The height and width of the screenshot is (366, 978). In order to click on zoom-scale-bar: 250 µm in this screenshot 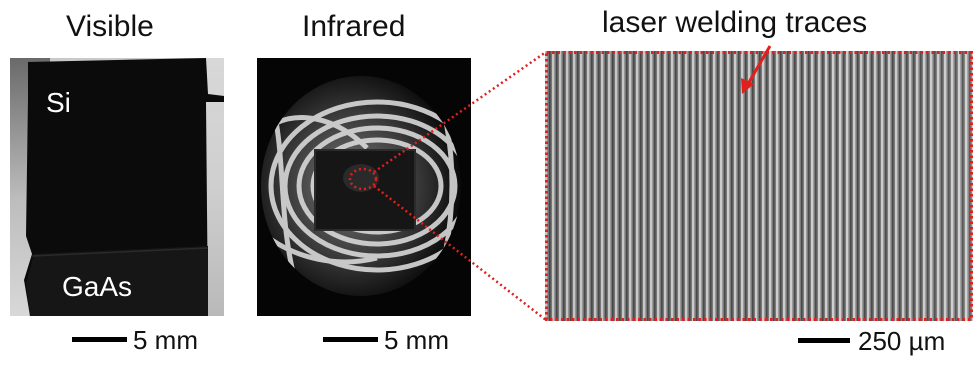, I will do `click(884, 341)`.